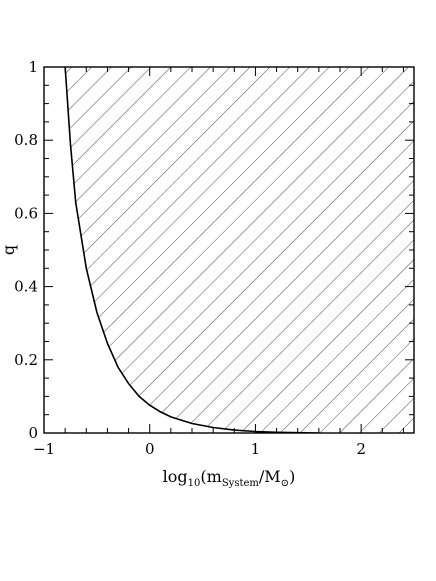 The width and height of the screenshot is (436, 581). Describe the element at coordinates (9, 250) in the screenshot. I see `y-axis-label: q` at that location.